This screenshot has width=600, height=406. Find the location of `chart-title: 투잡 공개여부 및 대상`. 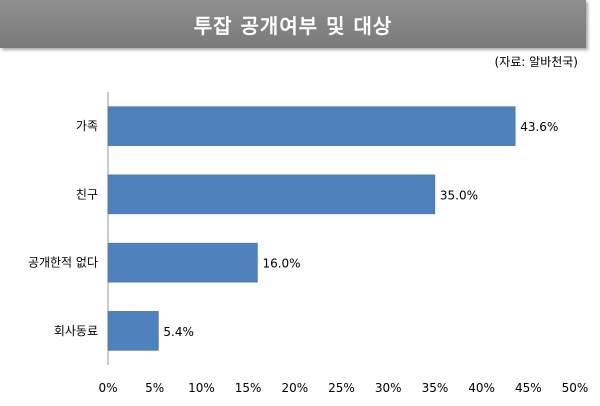

chart-title: 투잡 공개여부 및 대상 is located at coordinates (293, 25).